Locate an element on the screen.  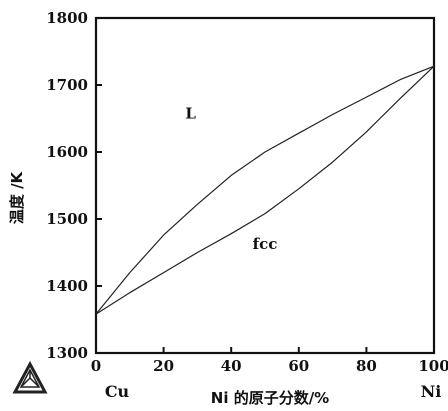
x-tick-label: 0 is located at coordinates (96, 366).